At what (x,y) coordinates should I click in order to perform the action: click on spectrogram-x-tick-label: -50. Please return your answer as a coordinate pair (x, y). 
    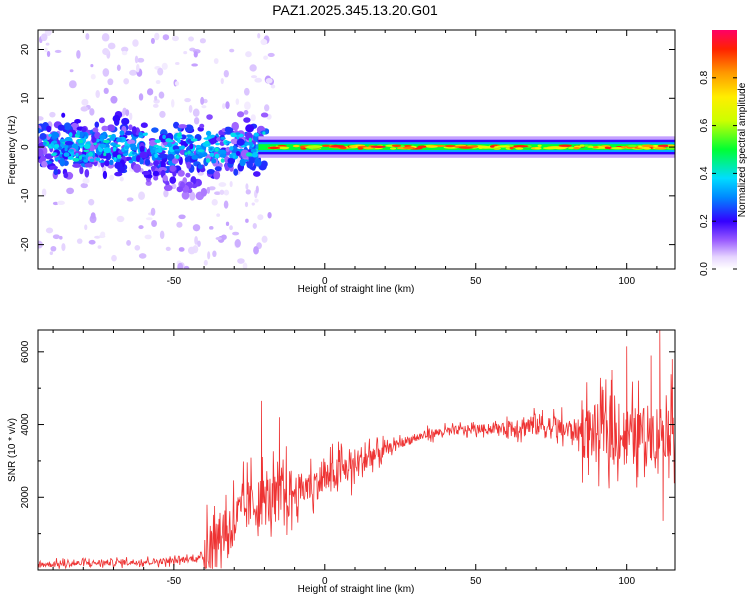
    Looking at the image, I should click on (174, 281).